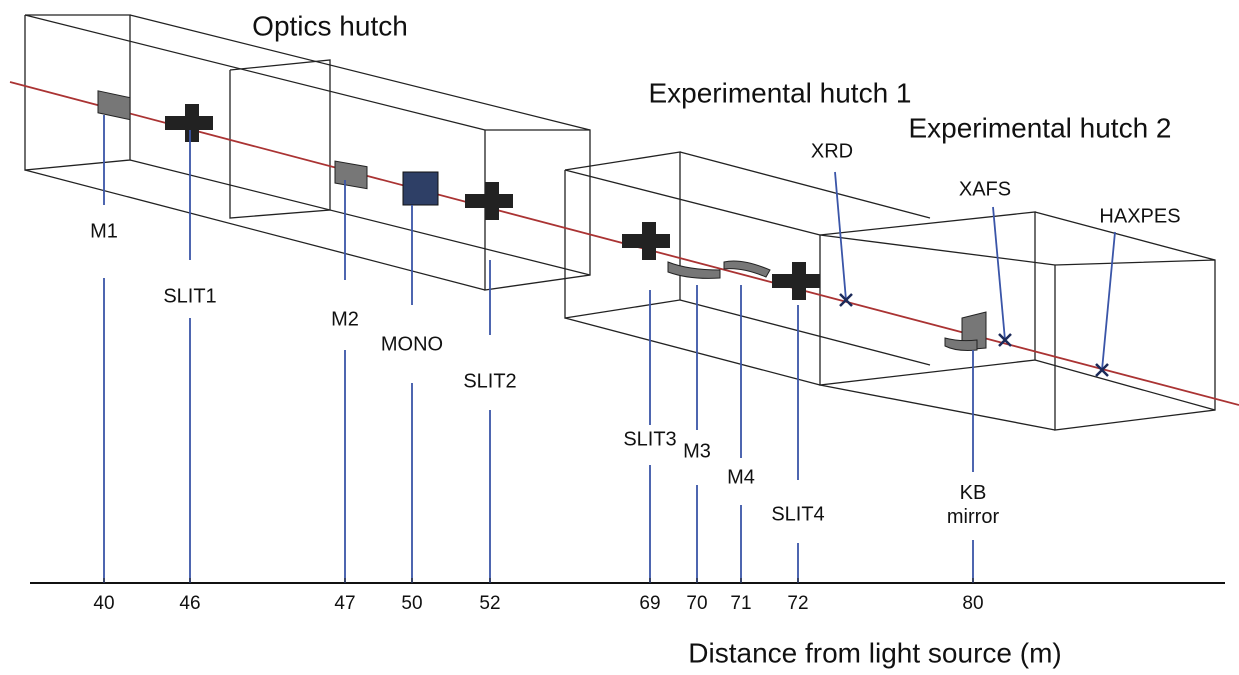  I want to click on hutch-label: Experimental hutch 1, so click(779, 92).